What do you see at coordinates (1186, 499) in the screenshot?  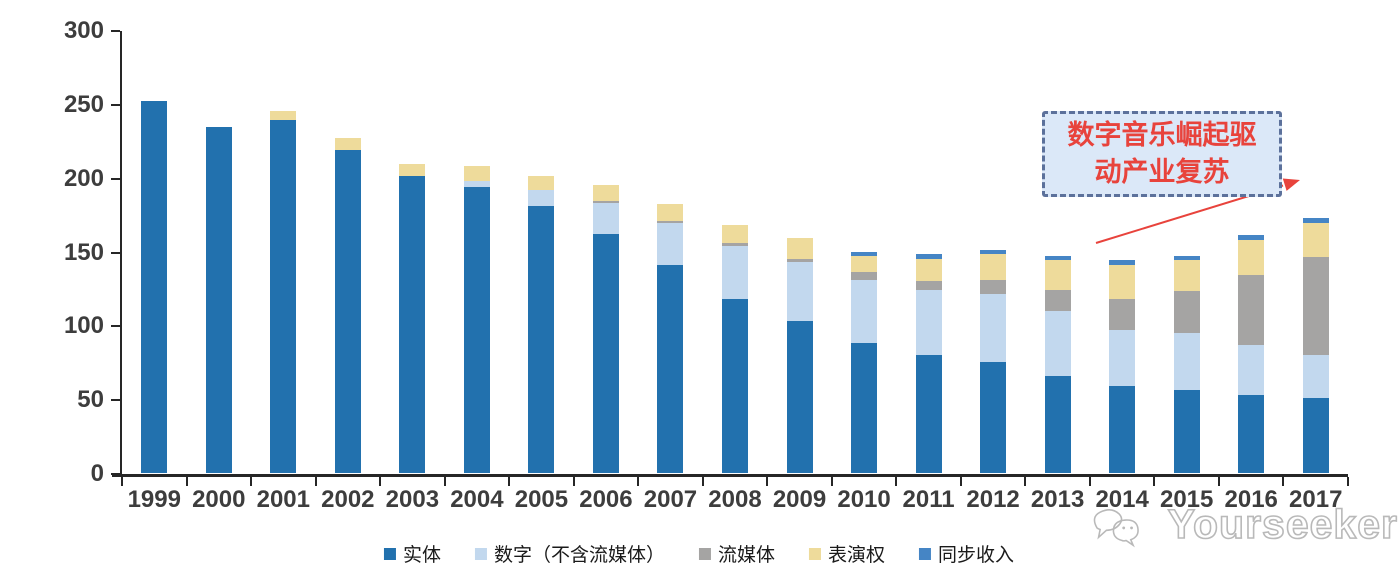 I see `x-axis-label: 2015` at bounding box center [1186, 499].